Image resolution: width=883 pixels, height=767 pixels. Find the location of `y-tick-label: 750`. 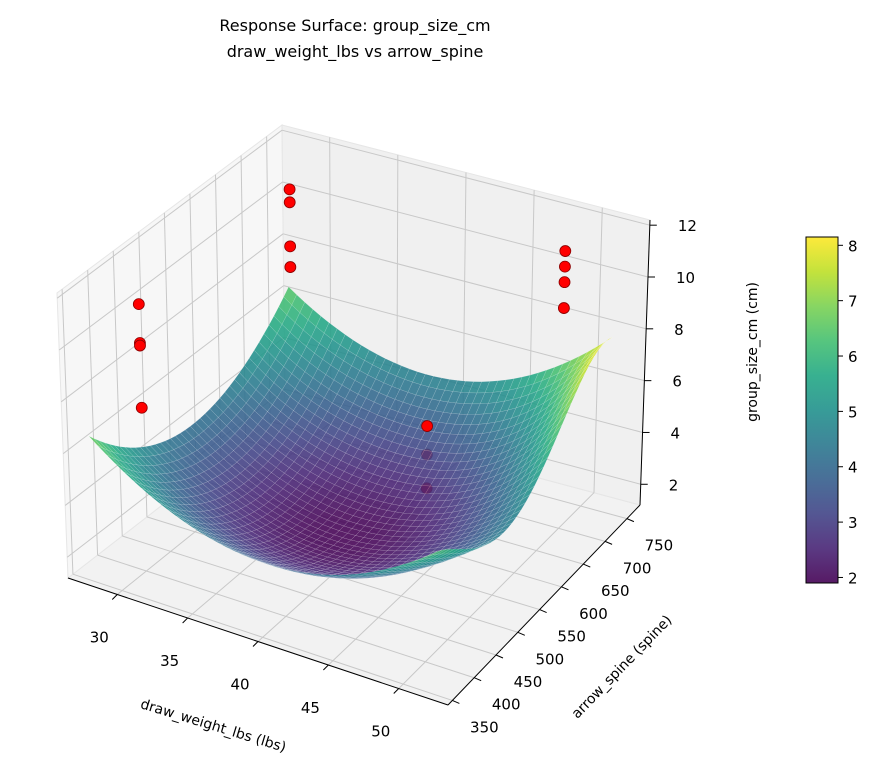

y-tick-label: 750 is located at coordinates (659, 546).